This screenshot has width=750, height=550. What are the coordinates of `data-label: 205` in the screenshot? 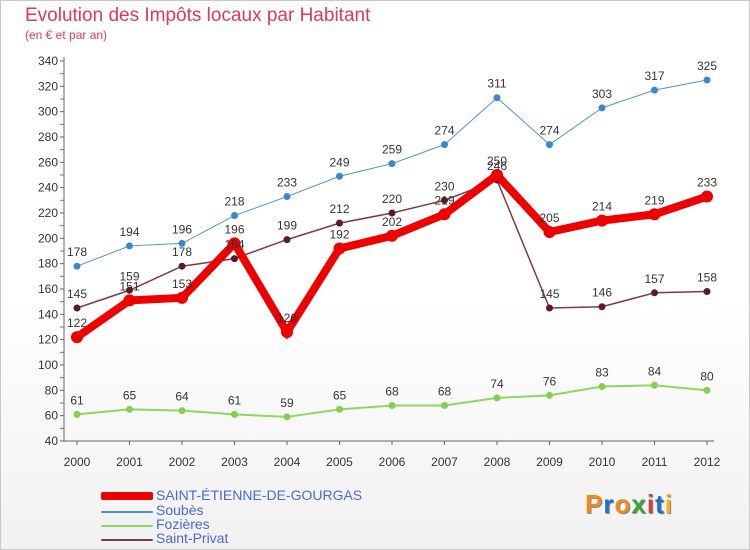 It's located at (549, 218).